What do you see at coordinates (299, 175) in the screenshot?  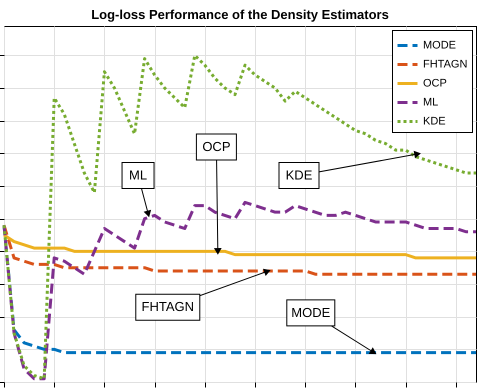 I see `annotation: KDE` at bounding box center [299, 175].